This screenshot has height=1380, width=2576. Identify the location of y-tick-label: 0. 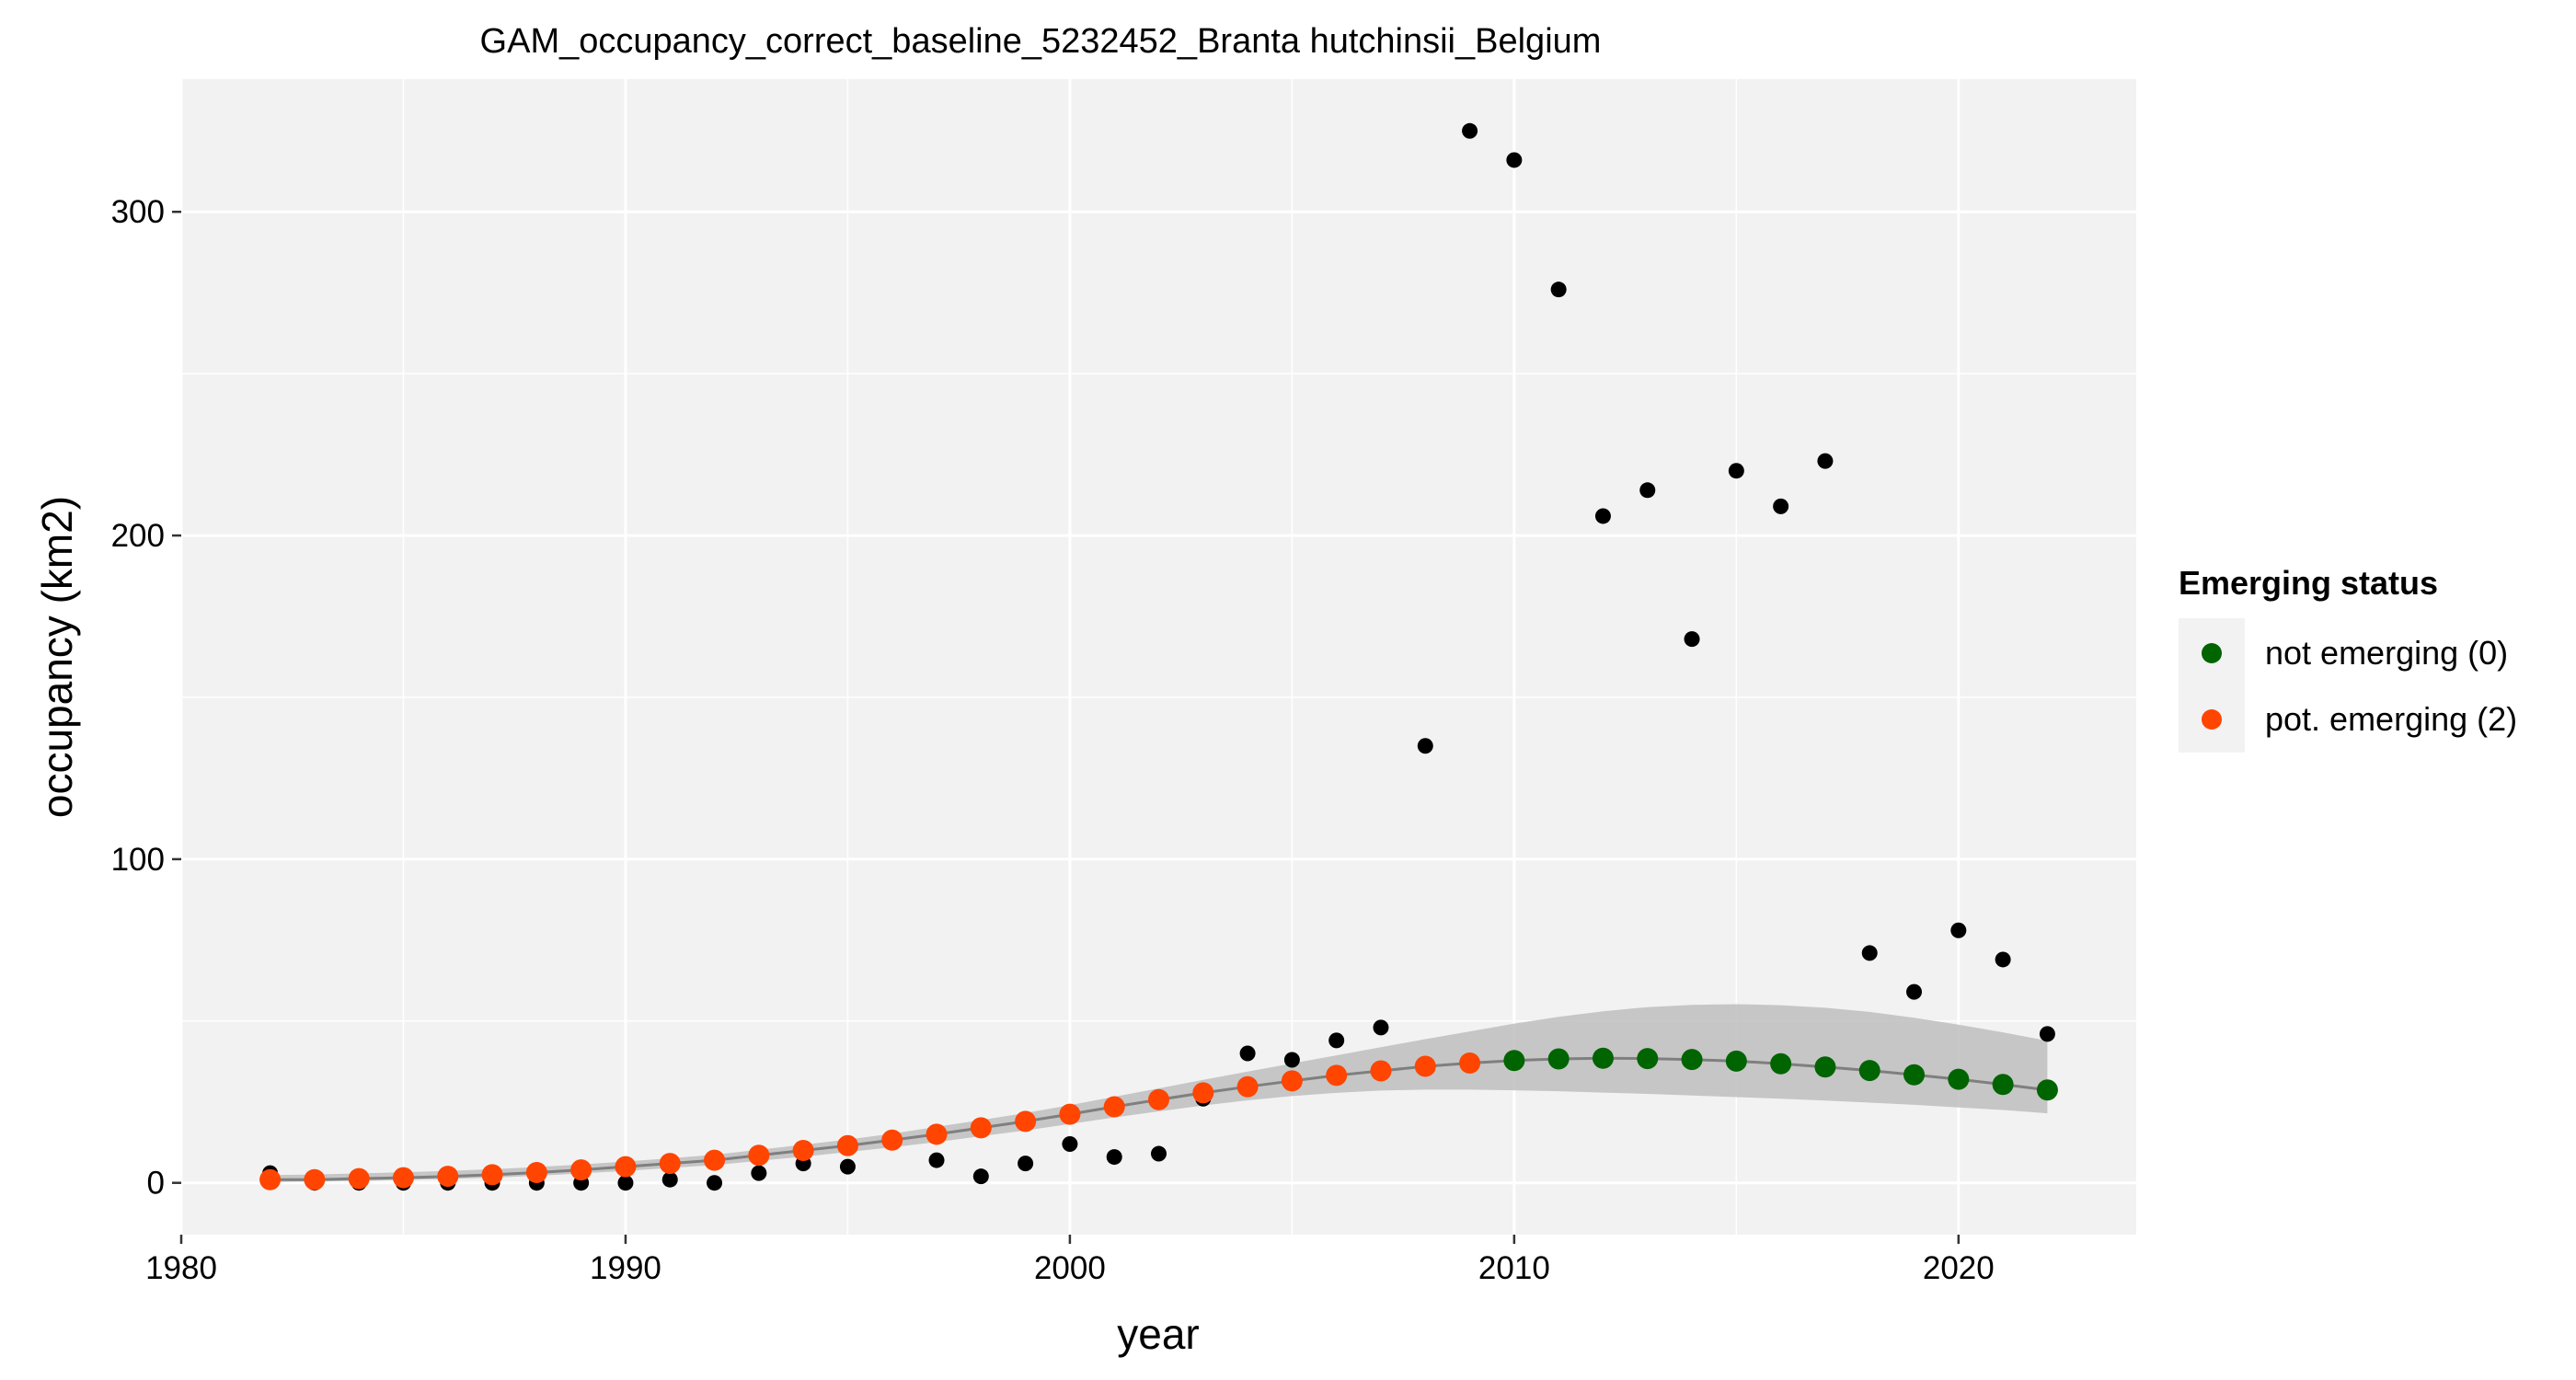
(156, 1184).